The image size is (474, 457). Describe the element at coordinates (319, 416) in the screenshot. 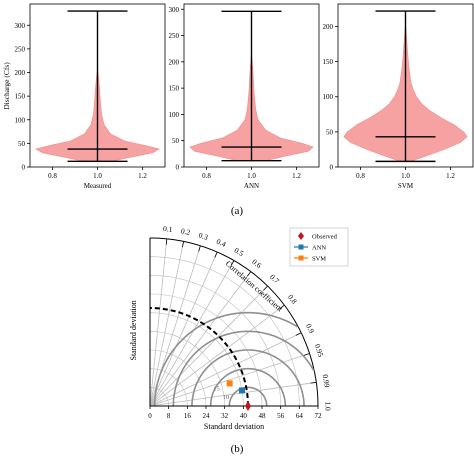

I see `std-x-tick-label: 72` at that location.